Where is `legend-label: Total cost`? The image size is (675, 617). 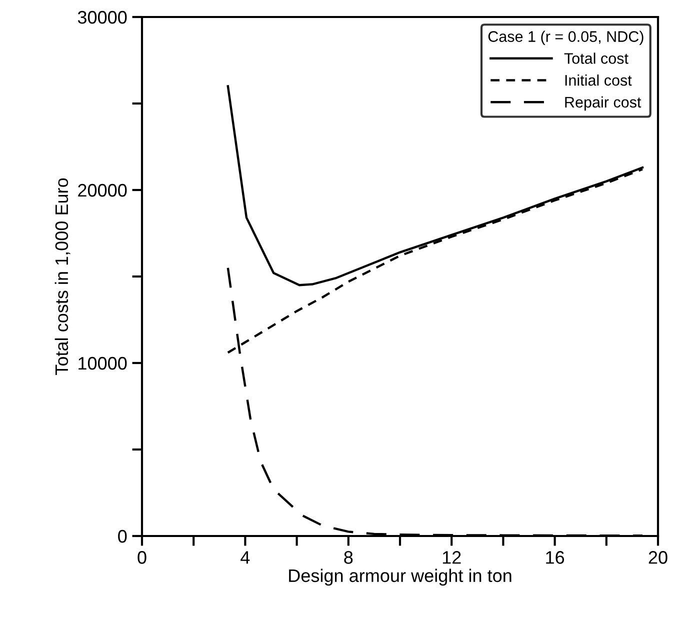 legend-label: Total cost is located at coordinates (596, 58).